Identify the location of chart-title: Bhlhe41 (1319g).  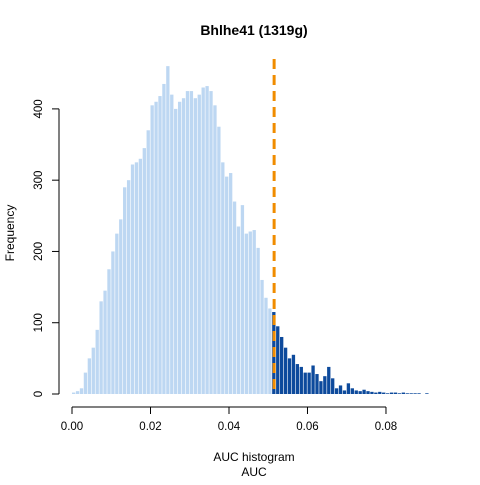
(253, 30).